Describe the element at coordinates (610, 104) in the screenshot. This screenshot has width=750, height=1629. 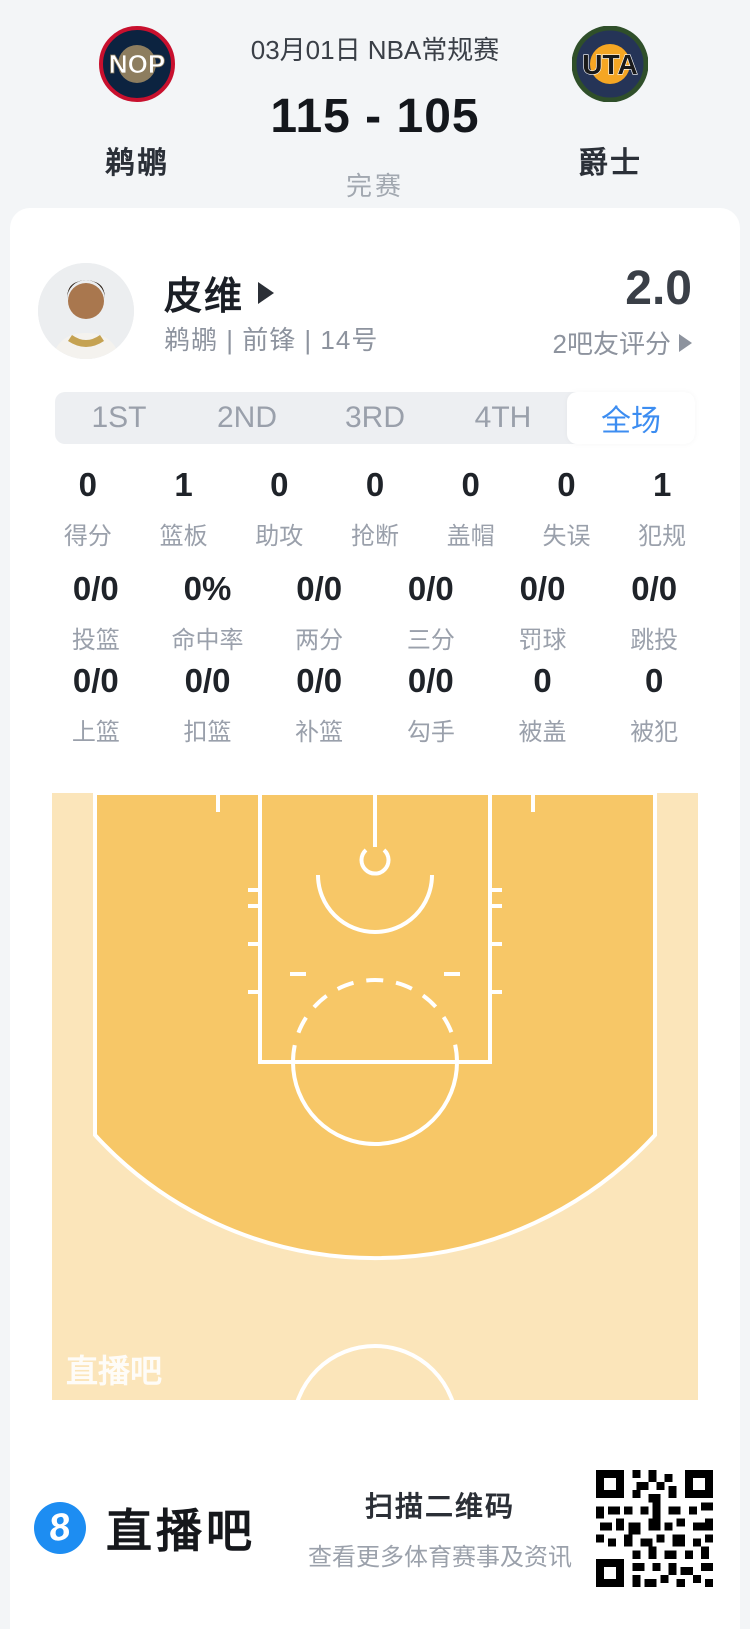
I see `away-team: UTA 爵士` at that location.